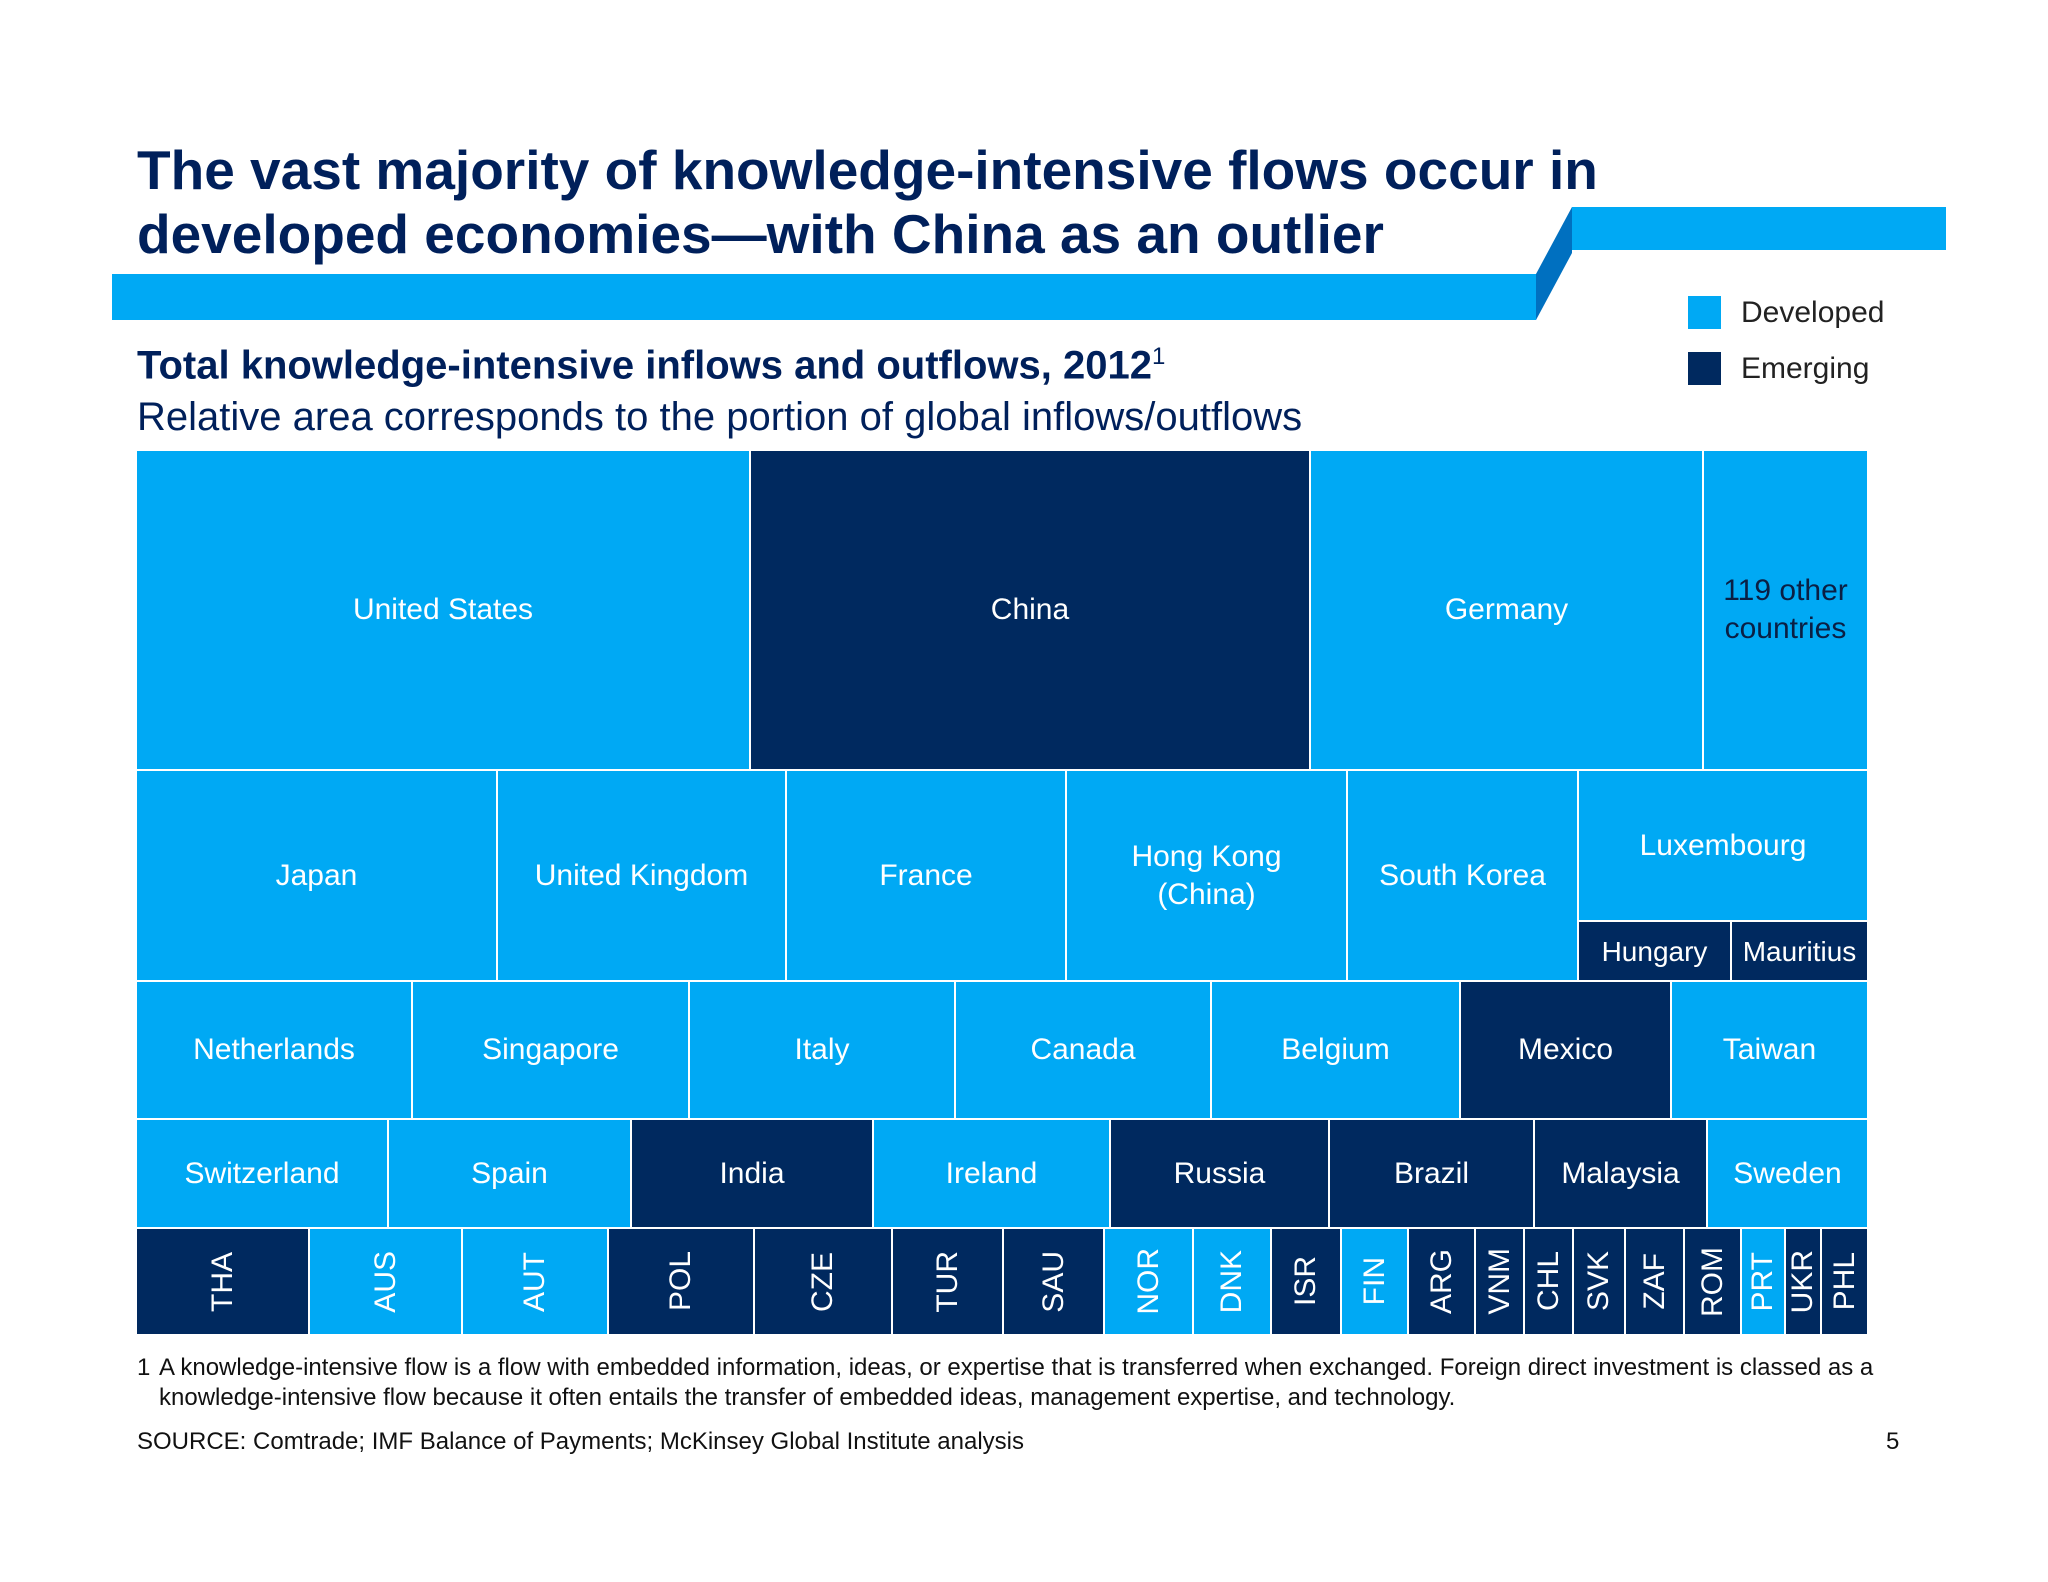  I want to click on treemap-cell-svk: SVK, so click(1600, 1282).